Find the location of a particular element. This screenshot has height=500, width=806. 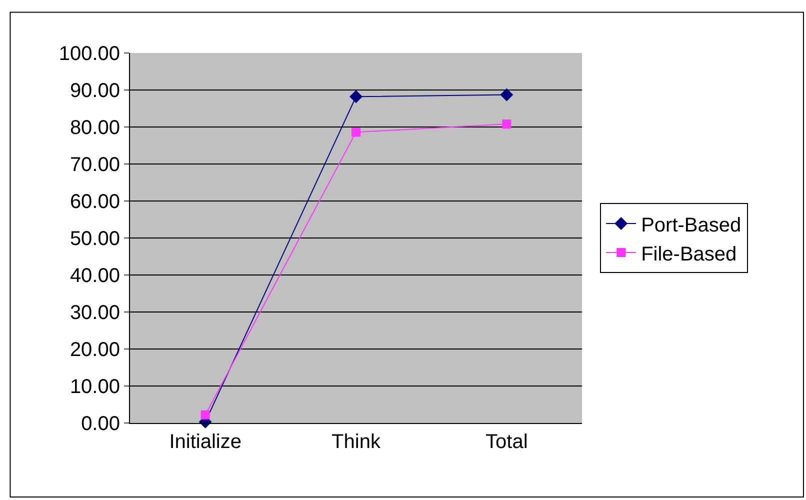

y-tick-label: 80.00 is located at coordinates (95, 128).